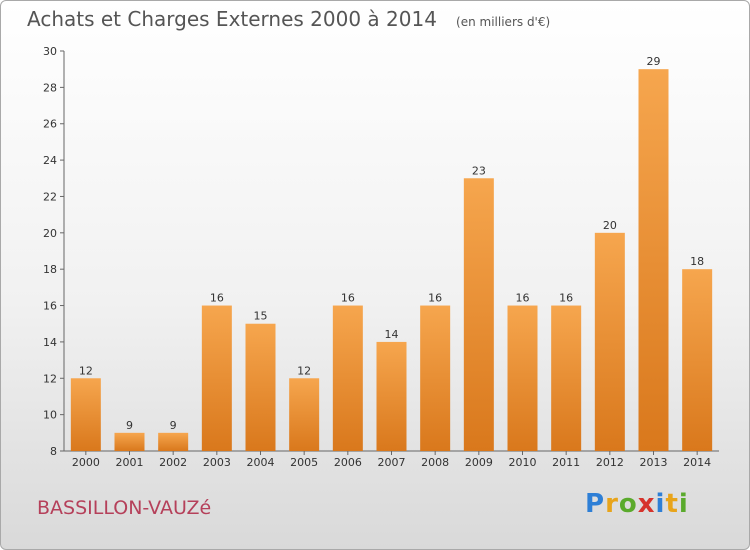 The image size is (750, 550). I want to click on chart-title: Achats et Charges Externes 2000 à 2014, so click(232, 19).